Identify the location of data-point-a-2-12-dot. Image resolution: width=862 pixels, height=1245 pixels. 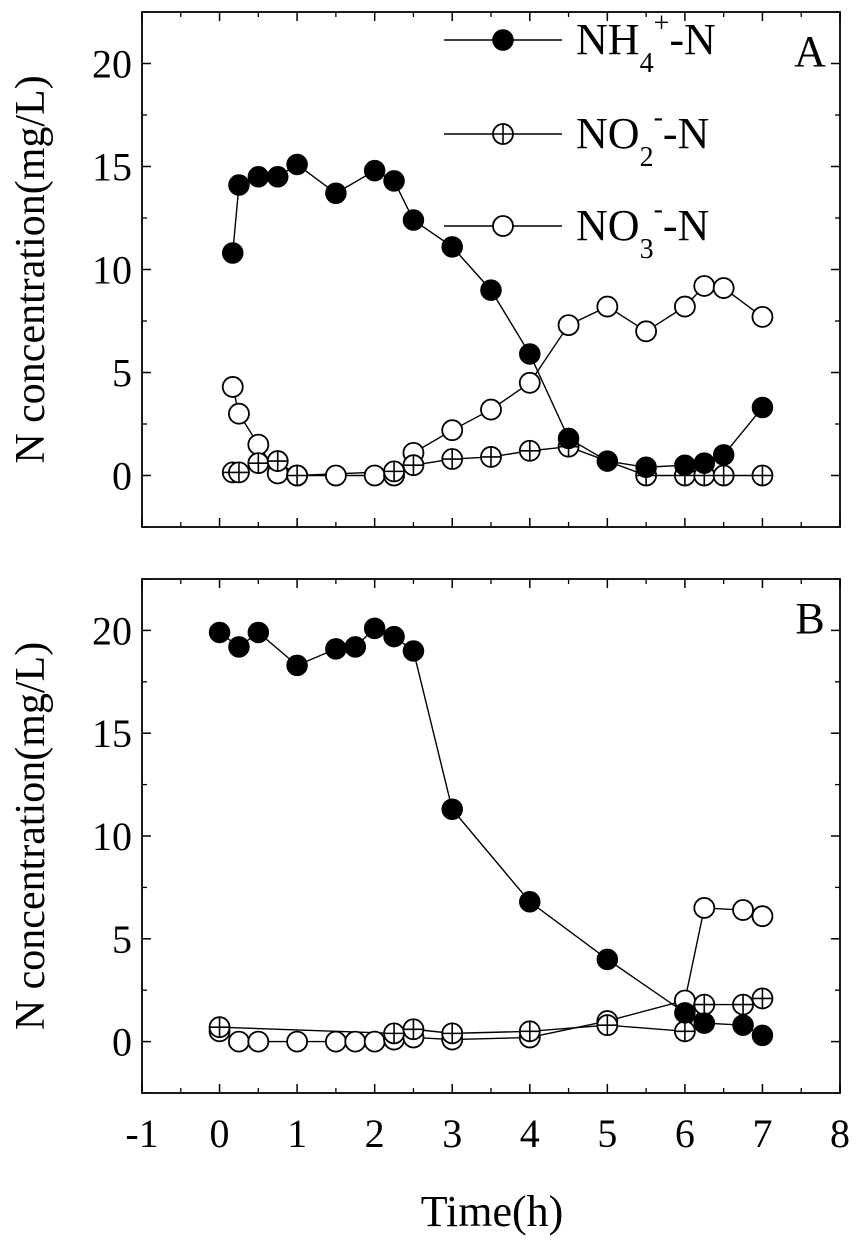
(568, 325).